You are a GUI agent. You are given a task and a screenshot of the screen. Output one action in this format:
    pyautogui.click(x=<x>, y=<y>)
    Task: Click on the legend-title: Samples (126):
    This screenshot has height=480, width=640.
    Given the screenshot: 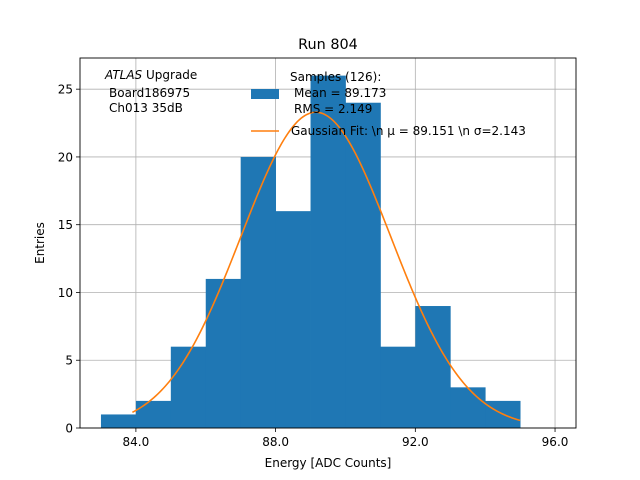 What is the action you would take?
    pyautogui.click(x=335, y=77)
    